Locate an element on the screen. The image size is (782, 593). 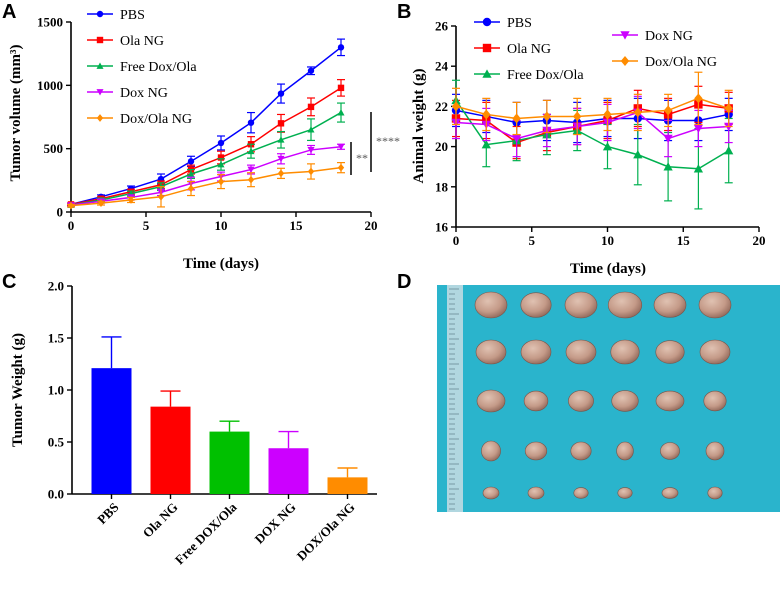
panel-b-legend: PBS Ola NG Free Dox/Ola Dox NG Dox/Ola NG is located at coordinates (595, 49).